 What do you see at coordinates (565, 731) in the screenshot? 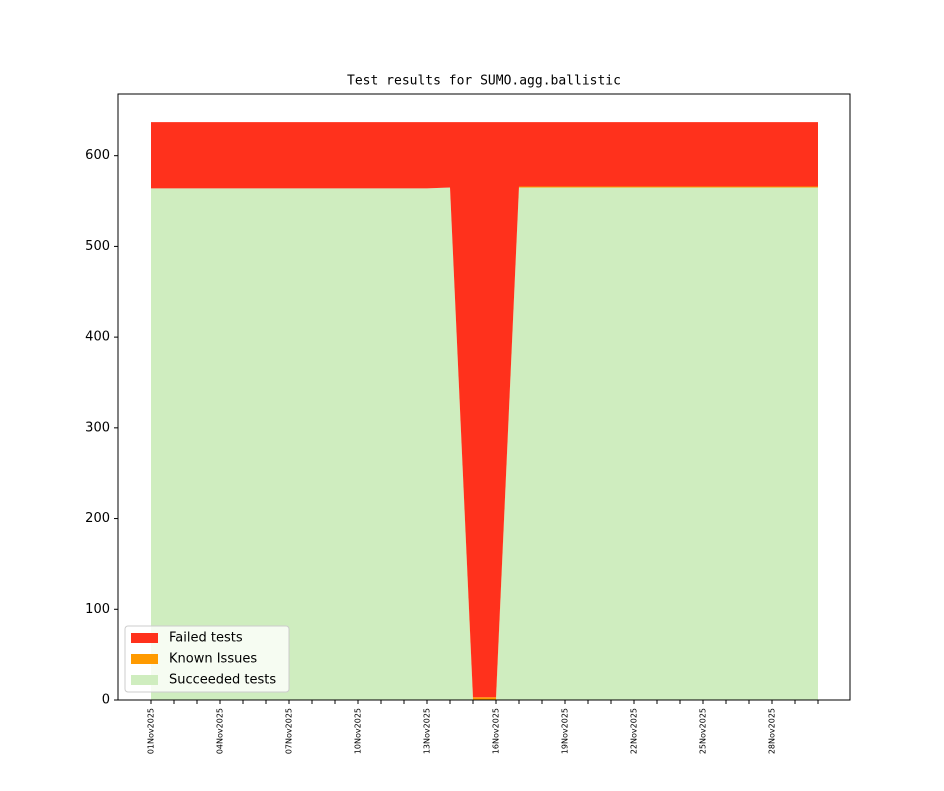
I see `x-tick-label: 19Nov2025` at bounding box center [565, 731].